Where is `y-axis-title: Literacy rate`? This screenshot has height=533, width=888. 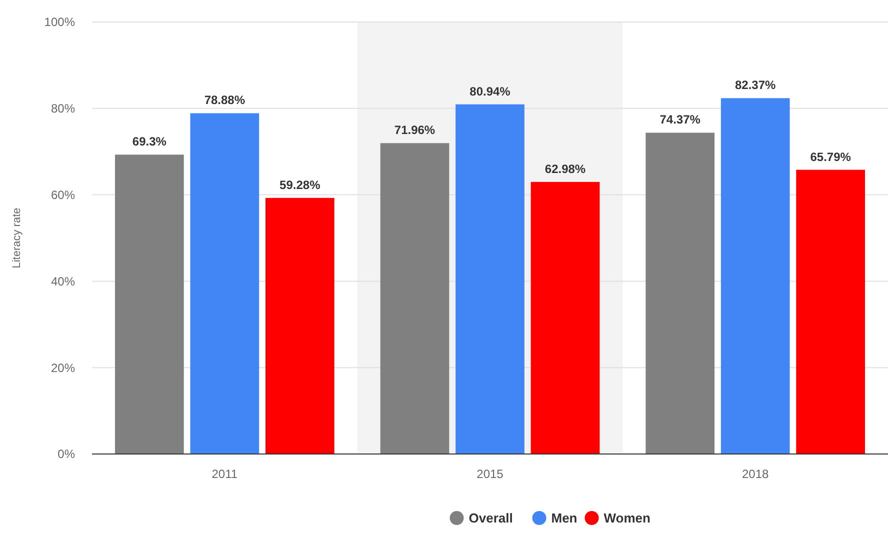
y-axis-title: Literacy rate is located at coordinates (17, 238).